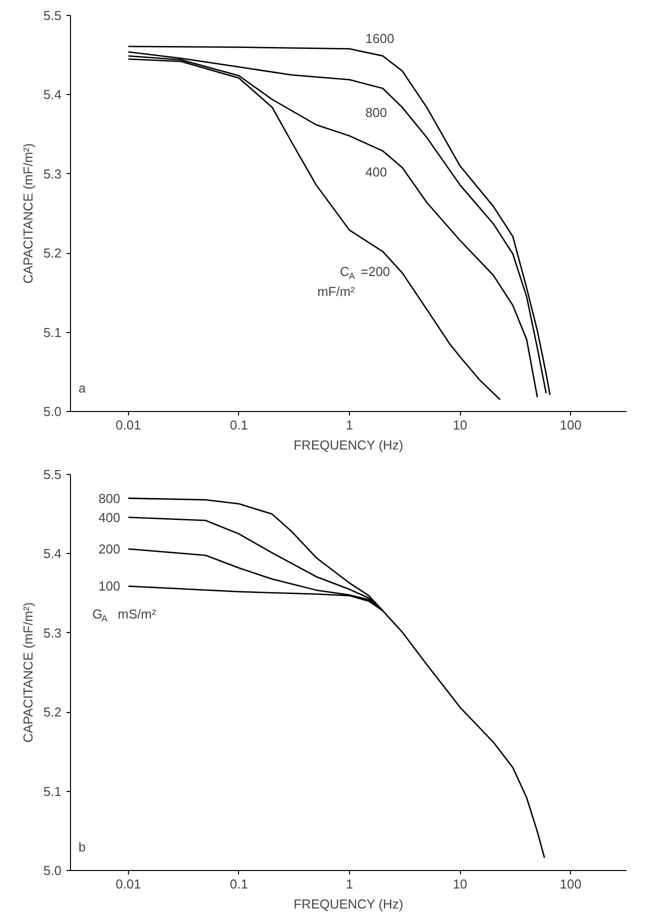 Image resolution: width=656 pixels, height=919 pixels. What do you see at coordinates (109, 548) in the screenshot?
I see `series-label: 200` at bounding box center [109, 548].